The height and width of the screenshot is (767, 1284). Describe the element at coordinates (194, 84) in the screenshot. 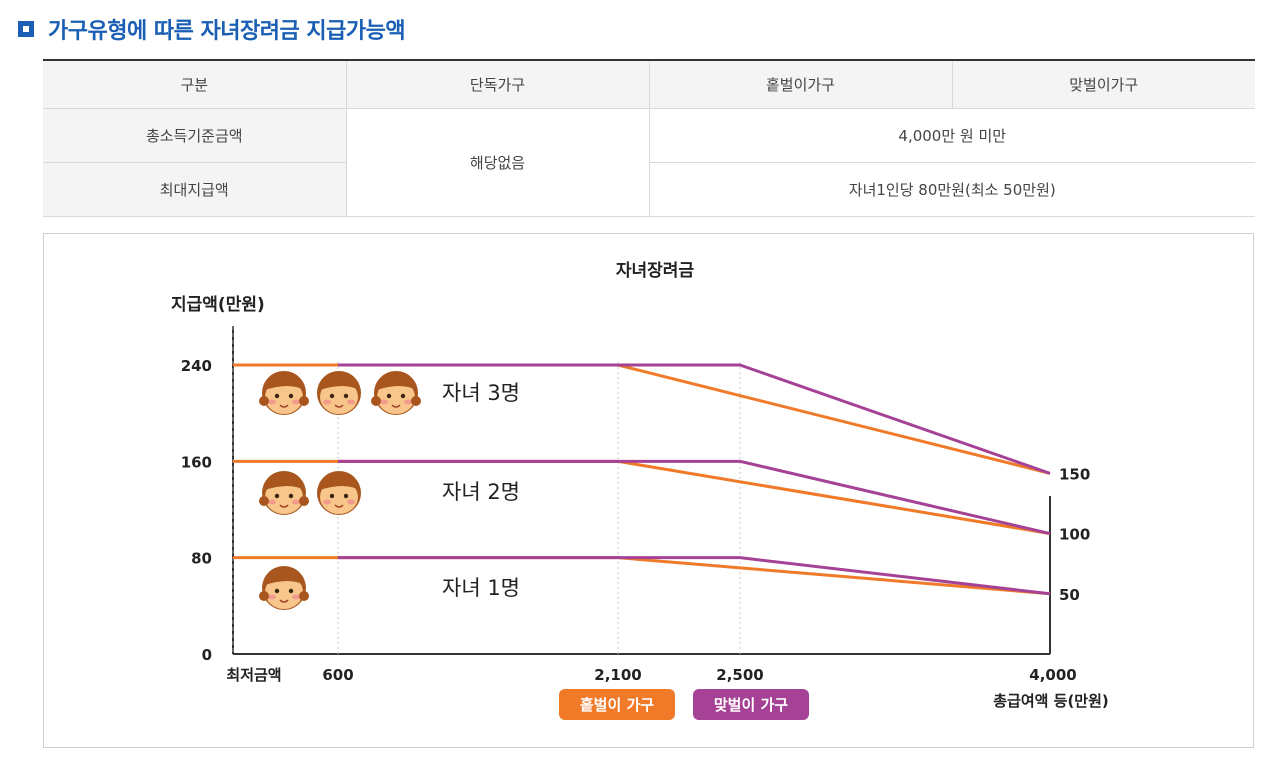

I see `table-header: 구분` at that location.